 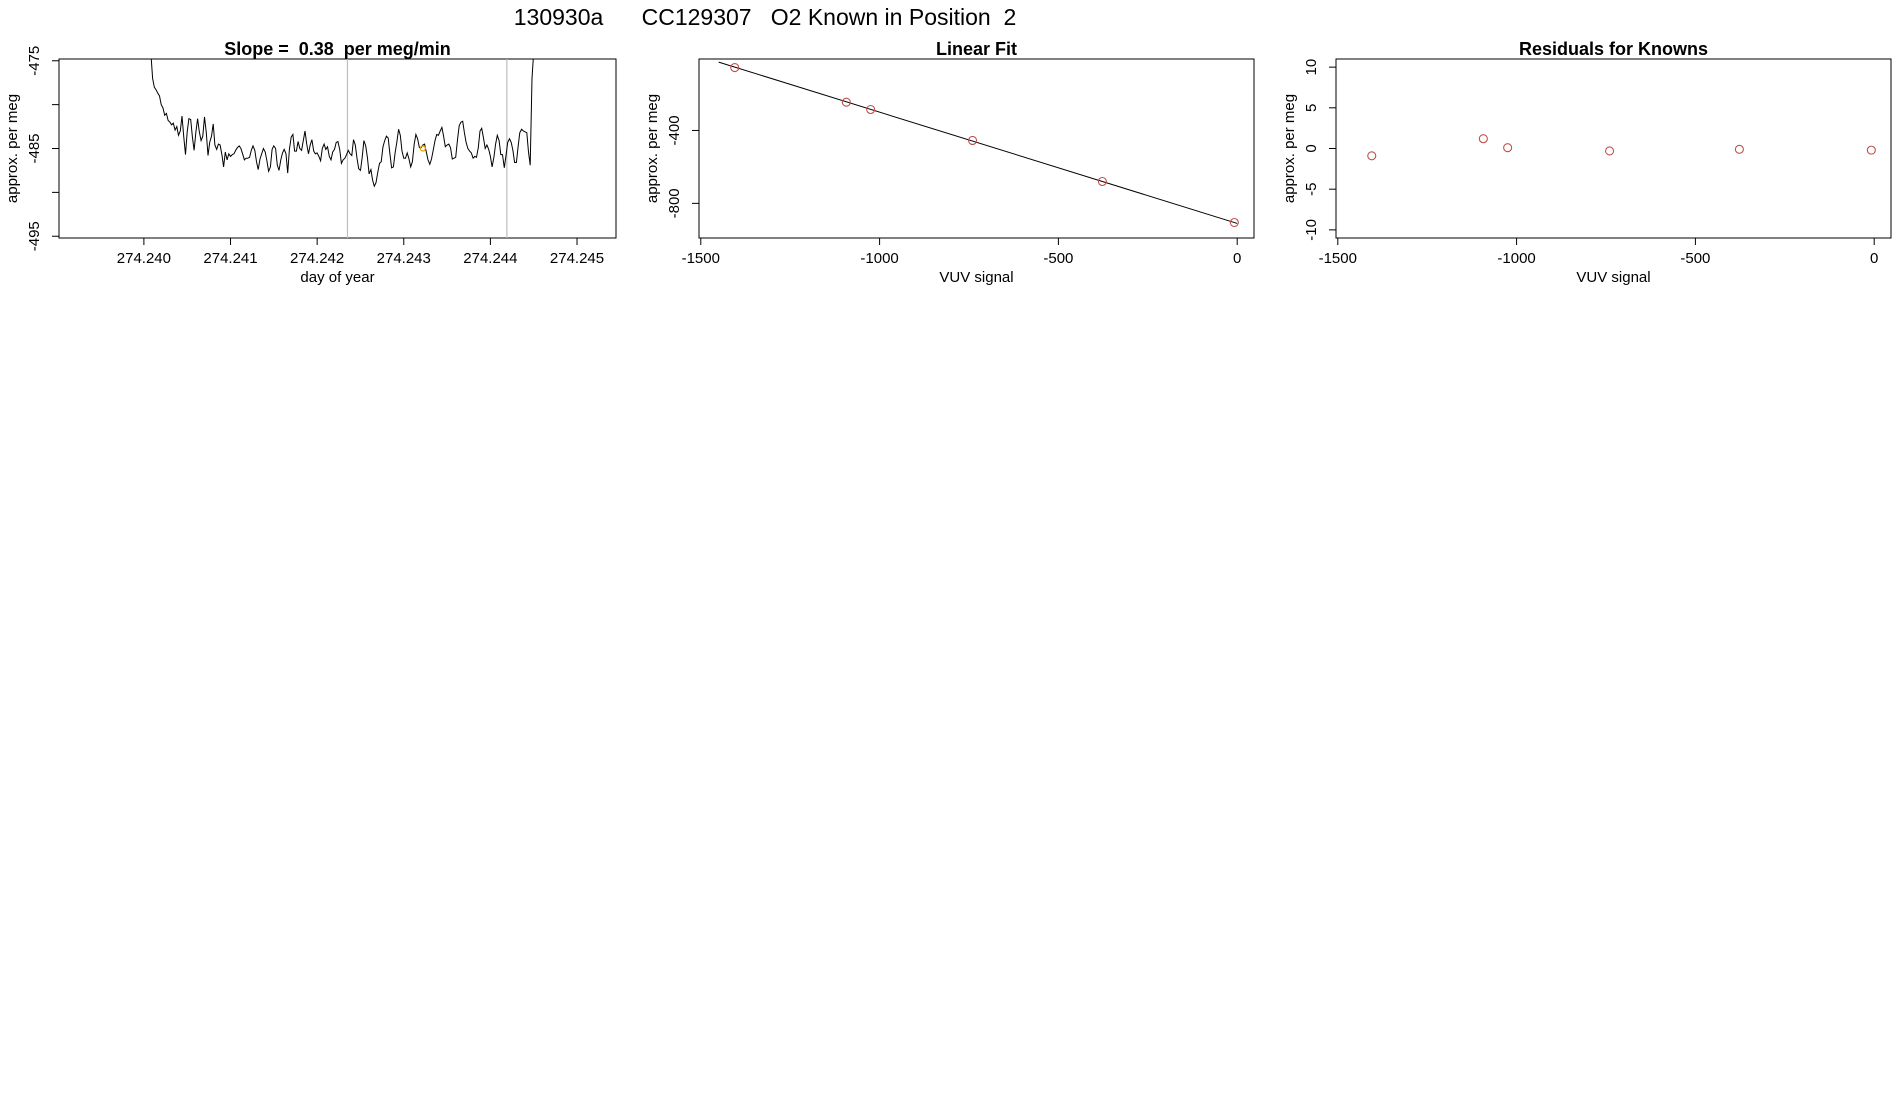 What do you see at coordinates (337, 277) in the screenshot?
I see `x-axis-label: day of year` at bounding box center [337, 277].